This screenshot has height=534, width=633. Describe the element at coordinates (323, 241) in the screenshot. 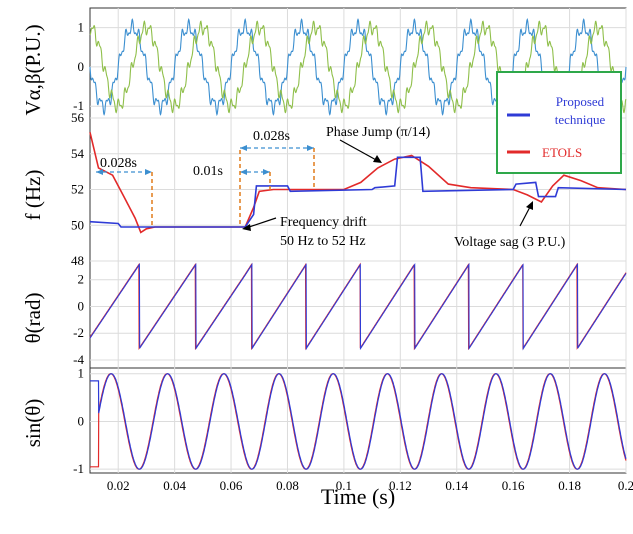

I see `annotation-freq-drift-2: 50 Hz to 52 Hz` at that location.